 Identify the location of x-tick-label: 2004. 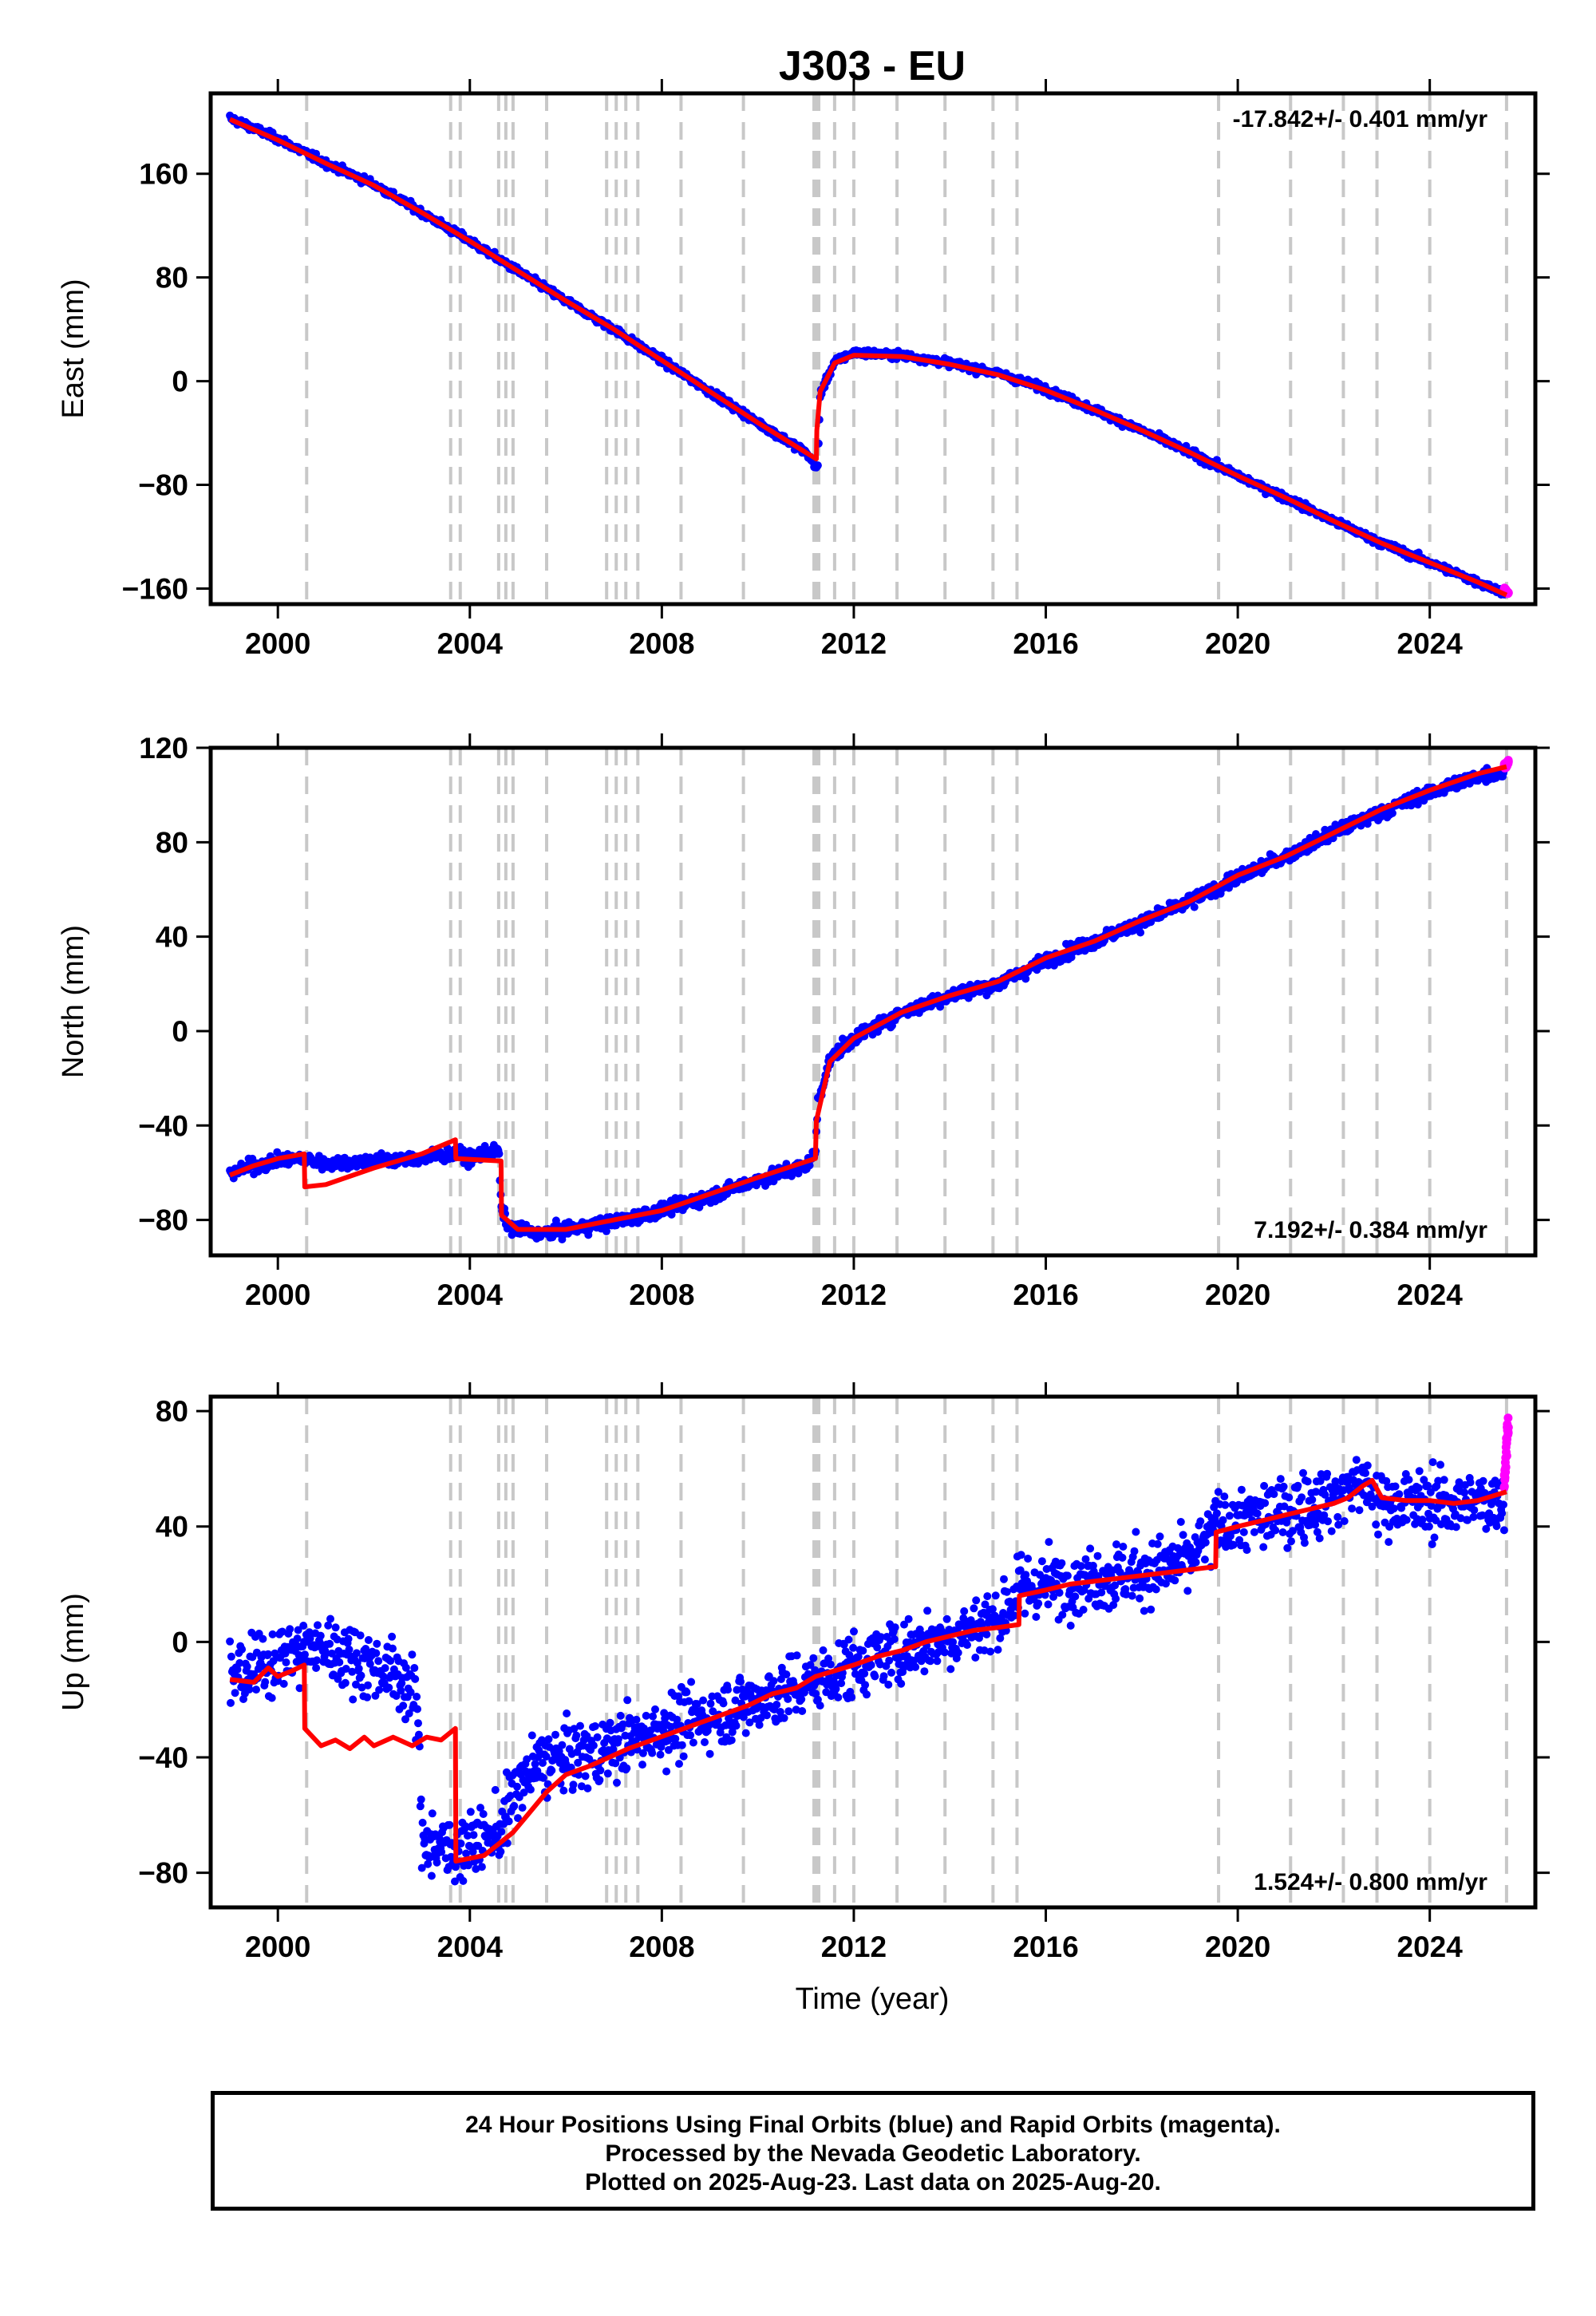
(470, 1295).